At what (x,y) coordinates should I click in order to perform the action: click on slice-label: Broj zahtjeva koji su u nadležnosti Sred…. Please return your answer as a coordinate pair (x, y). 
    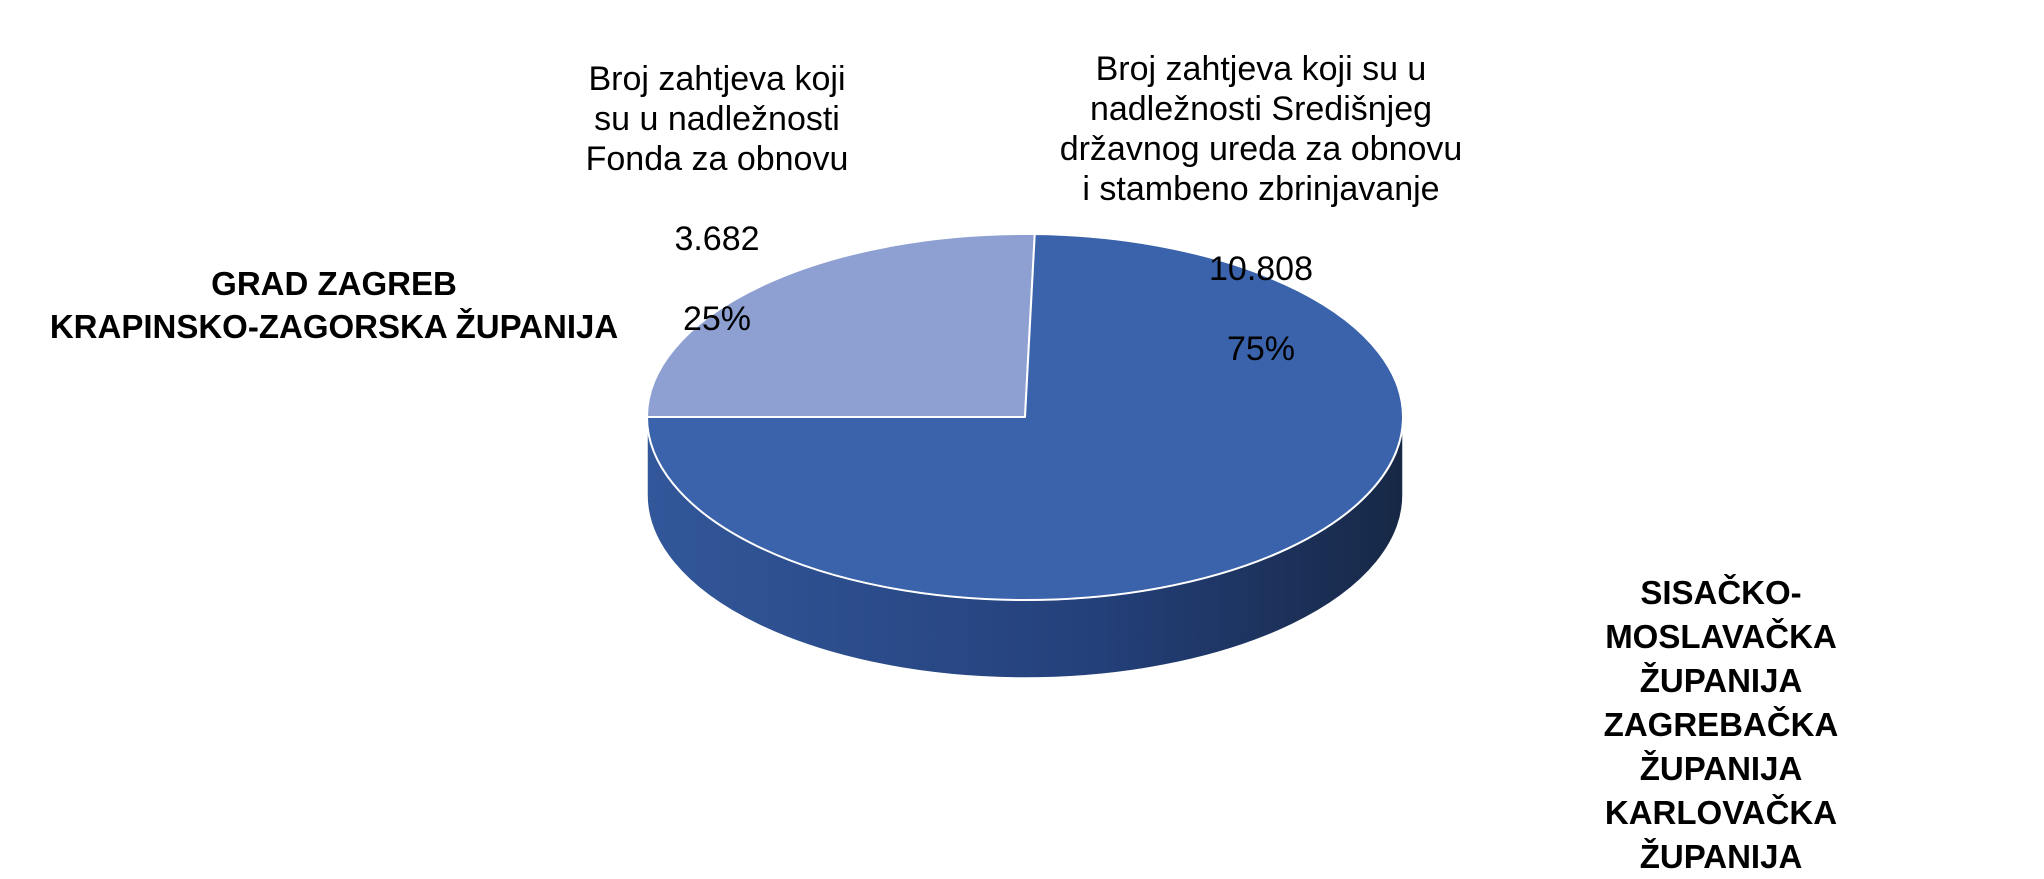
    Looking at the image, I should click on (1261, 209).